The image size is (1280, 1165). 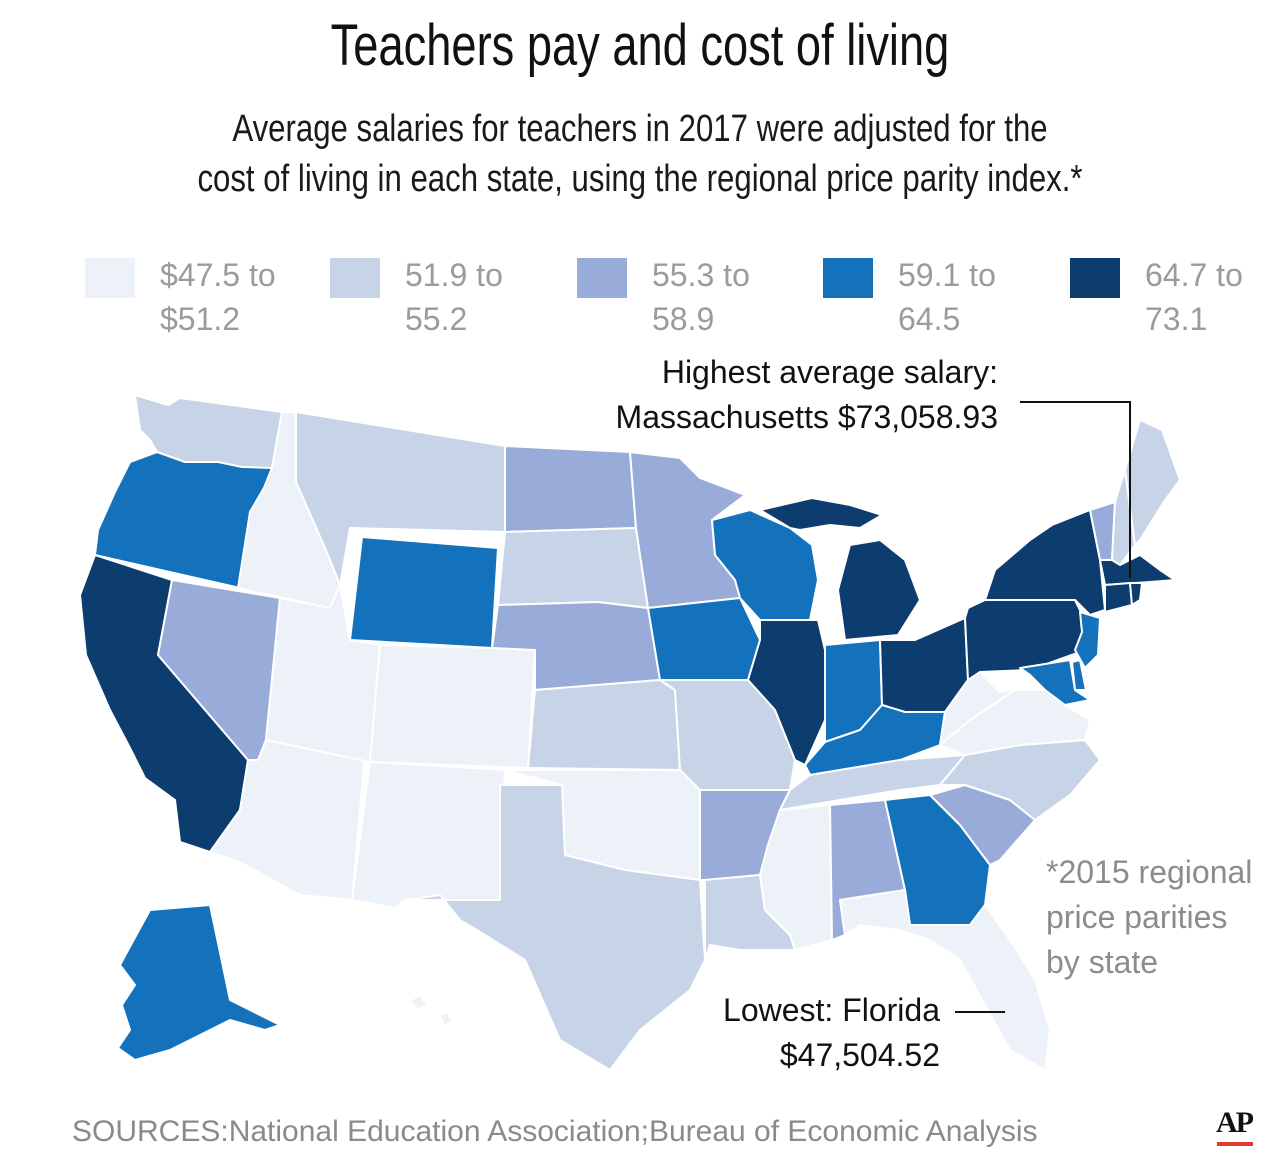 What do you see at coordinates (570, 489) in the screenshot?
I see `state-ND` at bounding box center [570, 489].